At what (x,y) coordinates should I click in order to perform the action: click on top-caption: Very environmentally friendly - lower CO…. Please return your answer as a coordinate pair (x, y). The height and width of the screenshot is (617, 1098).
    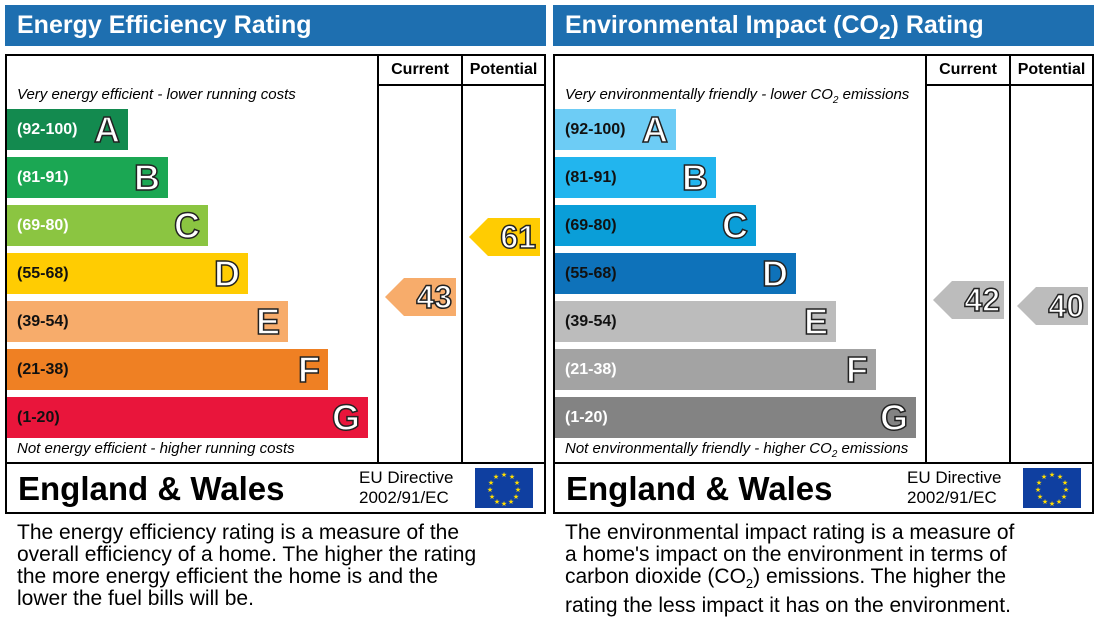
    Looking at the image, I should click on (737, 96).